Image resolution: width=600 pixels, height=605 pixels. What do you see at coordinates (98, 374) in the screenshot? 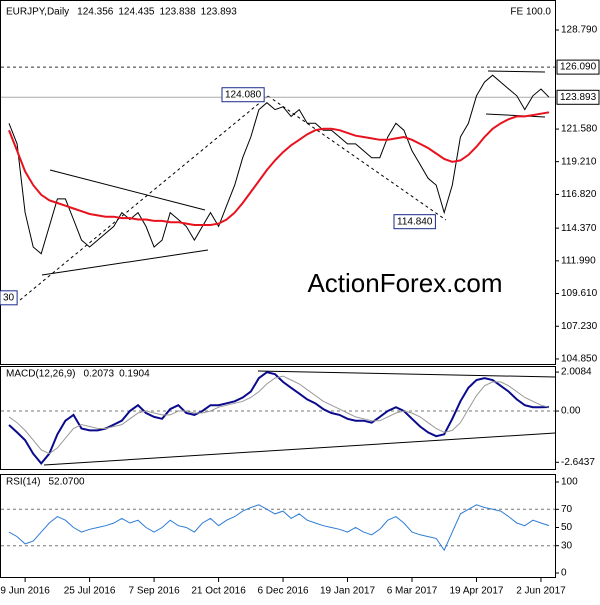
I see `reading: 0.2073` at bounding box center [98, 374].